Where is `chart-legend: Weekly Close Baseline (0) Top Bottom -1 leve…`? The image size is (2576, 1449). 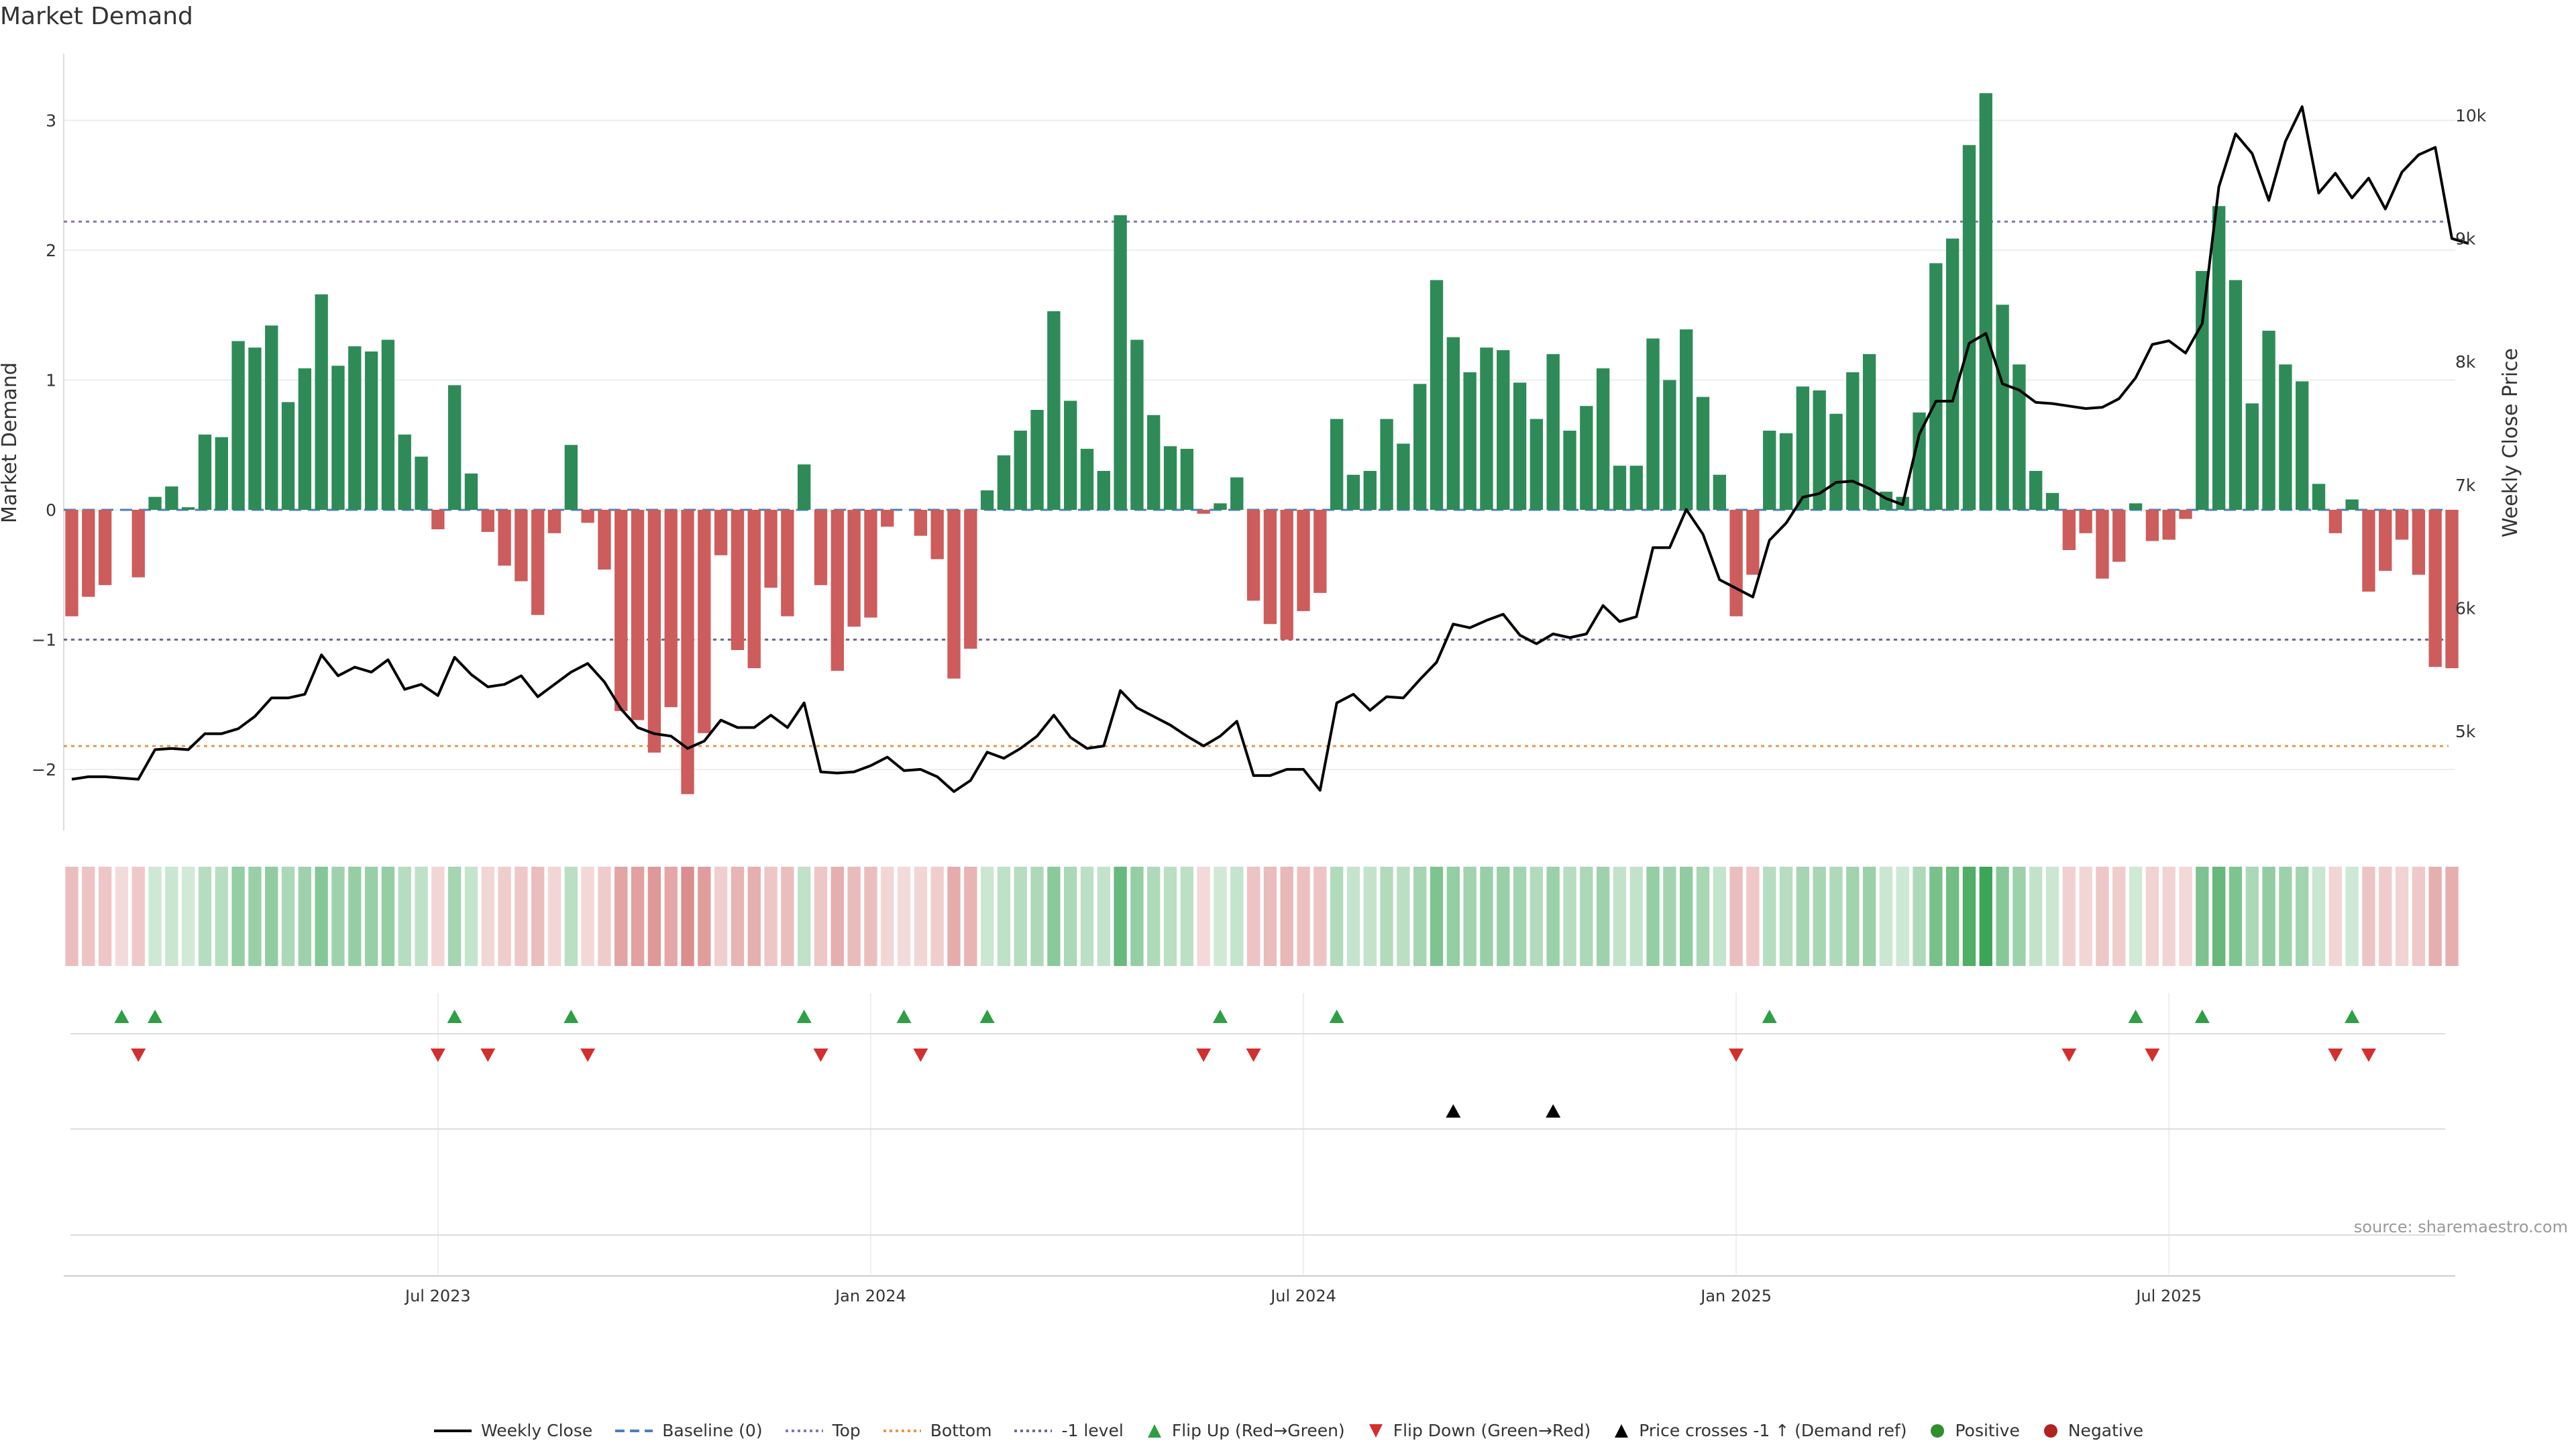 chart-legend: Weekly Close Baseline (0) Top Bottom -1 leve… is located at coordinates (1288, 1430).